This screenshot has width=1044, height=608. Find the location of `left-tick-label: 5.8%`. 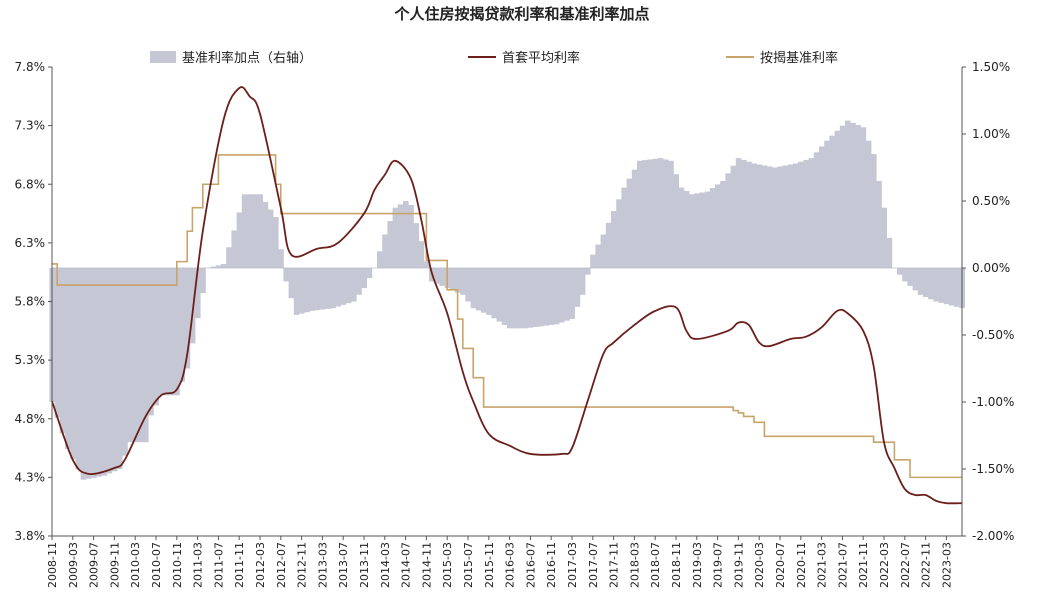

left-tick-label: 5.8% is located at coordinates (30, 302).